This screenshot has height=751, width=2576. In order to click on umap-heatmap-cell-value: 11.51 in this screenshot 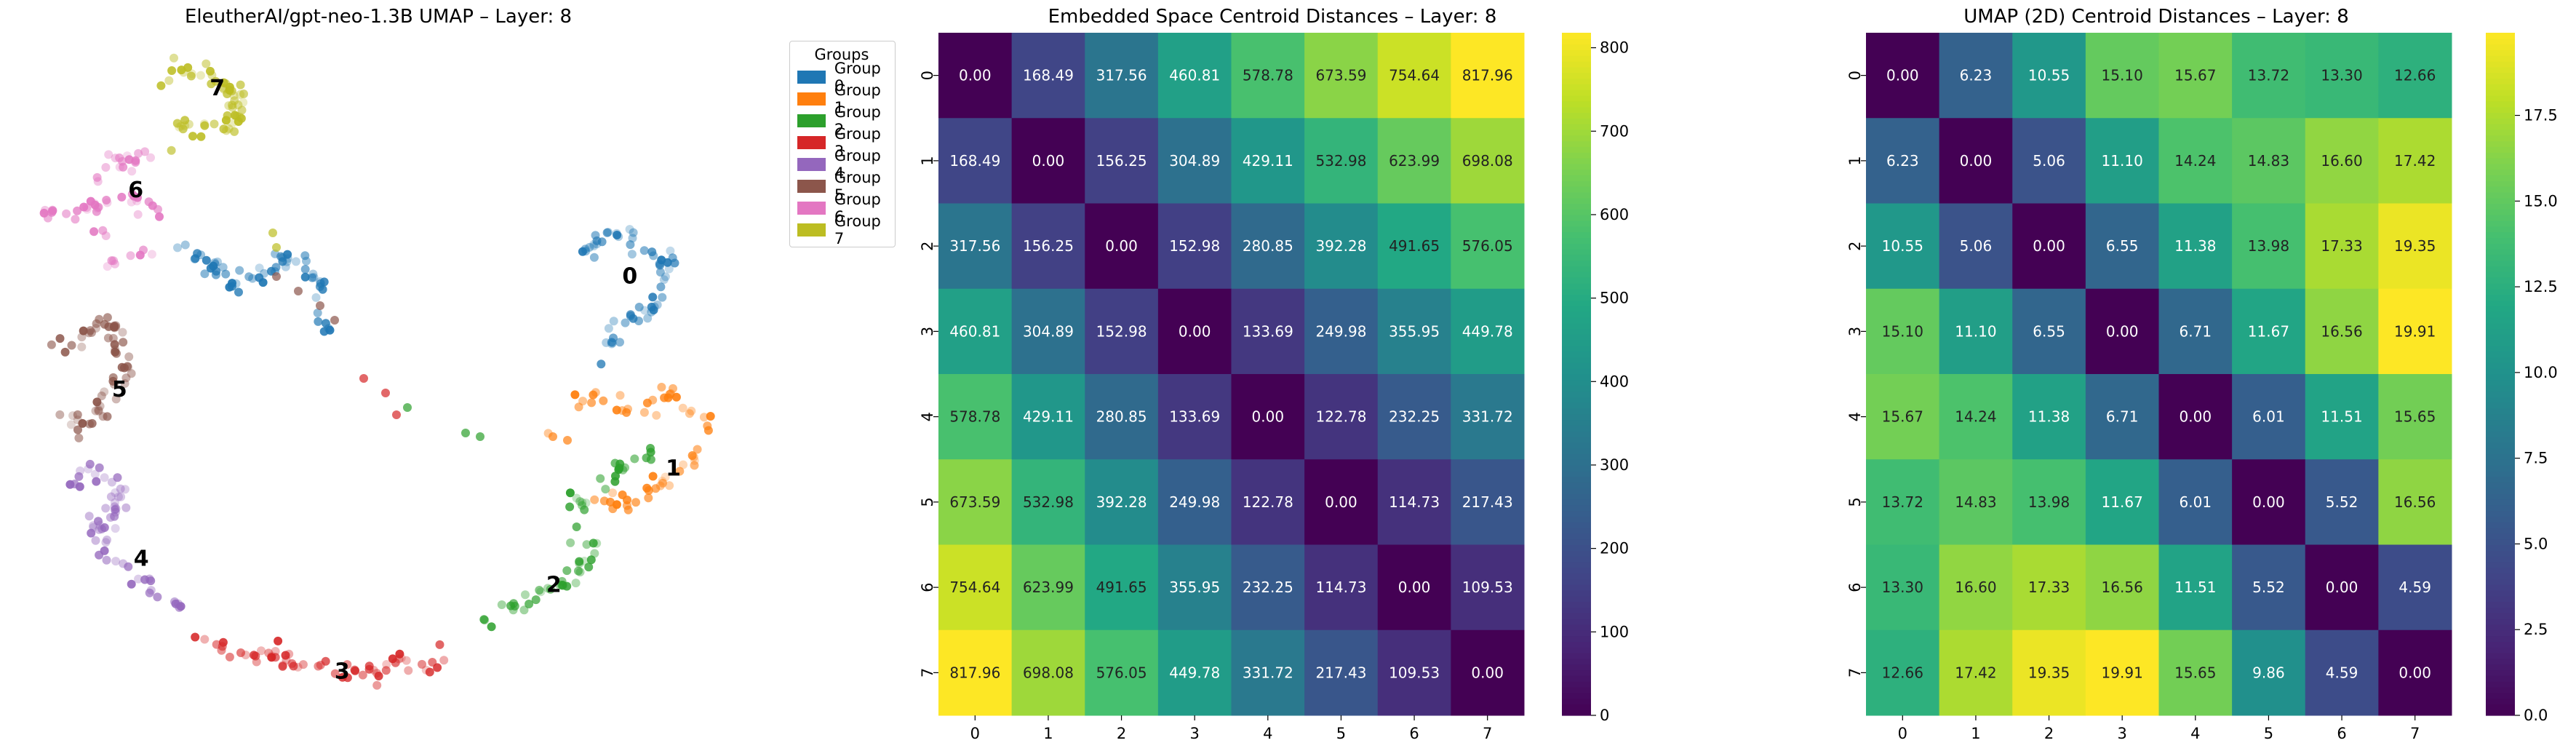, I will do `click(2195, 587)`.